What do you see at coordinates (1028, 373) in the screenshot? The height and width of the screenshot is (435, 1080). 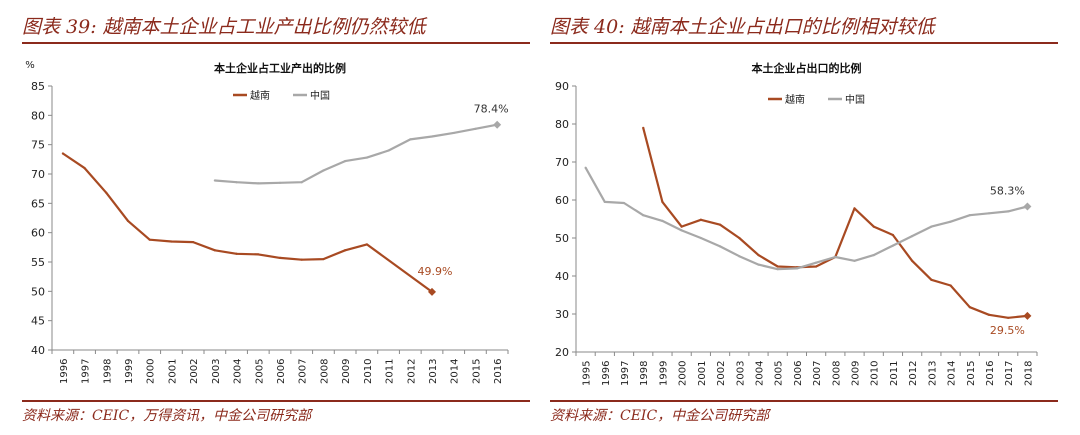 I see `x-tick-label: 2018` at bounding box center [1028, 373].